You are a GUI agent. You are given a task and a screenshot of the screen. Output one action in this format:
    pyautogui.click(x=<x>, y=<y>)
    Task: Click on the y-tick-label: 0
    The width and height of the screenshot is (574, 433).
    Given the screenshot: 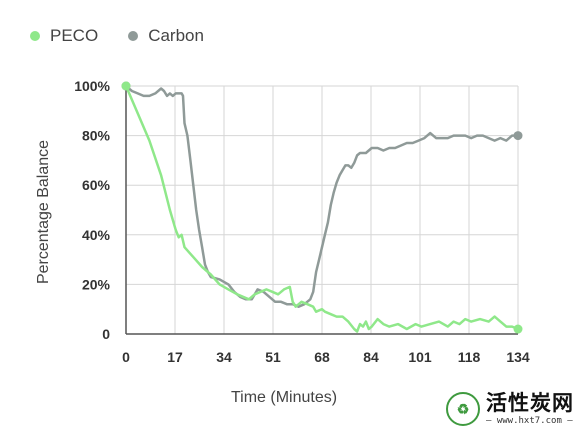 What is the action you would take?
    pyautogui.click(x=106, y=334)
    